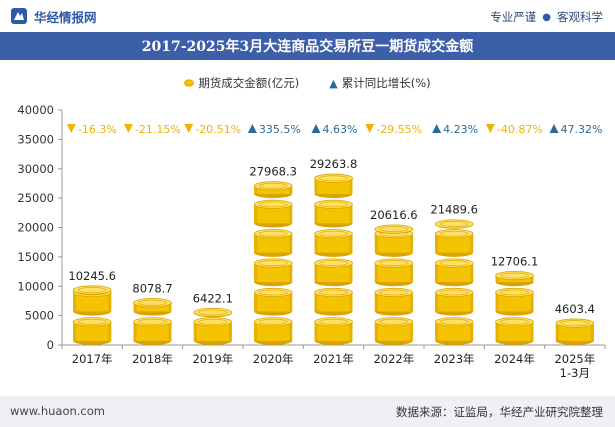 This screenshot has height=427, width=615. Describe the element at coordinates (394, 215) in the screenshot. I see `bar-value-label: 20616.6` at that location.